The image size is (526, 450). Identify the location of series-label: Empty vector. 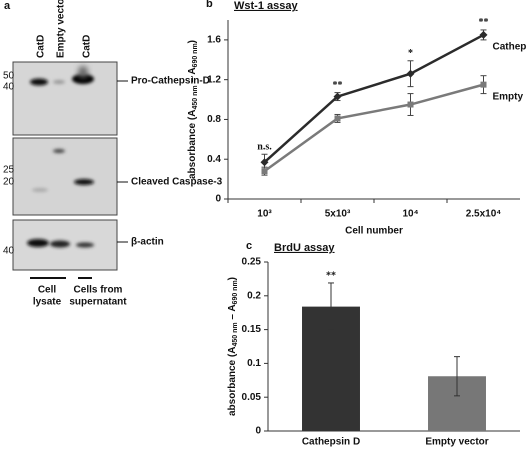
(509, 96).